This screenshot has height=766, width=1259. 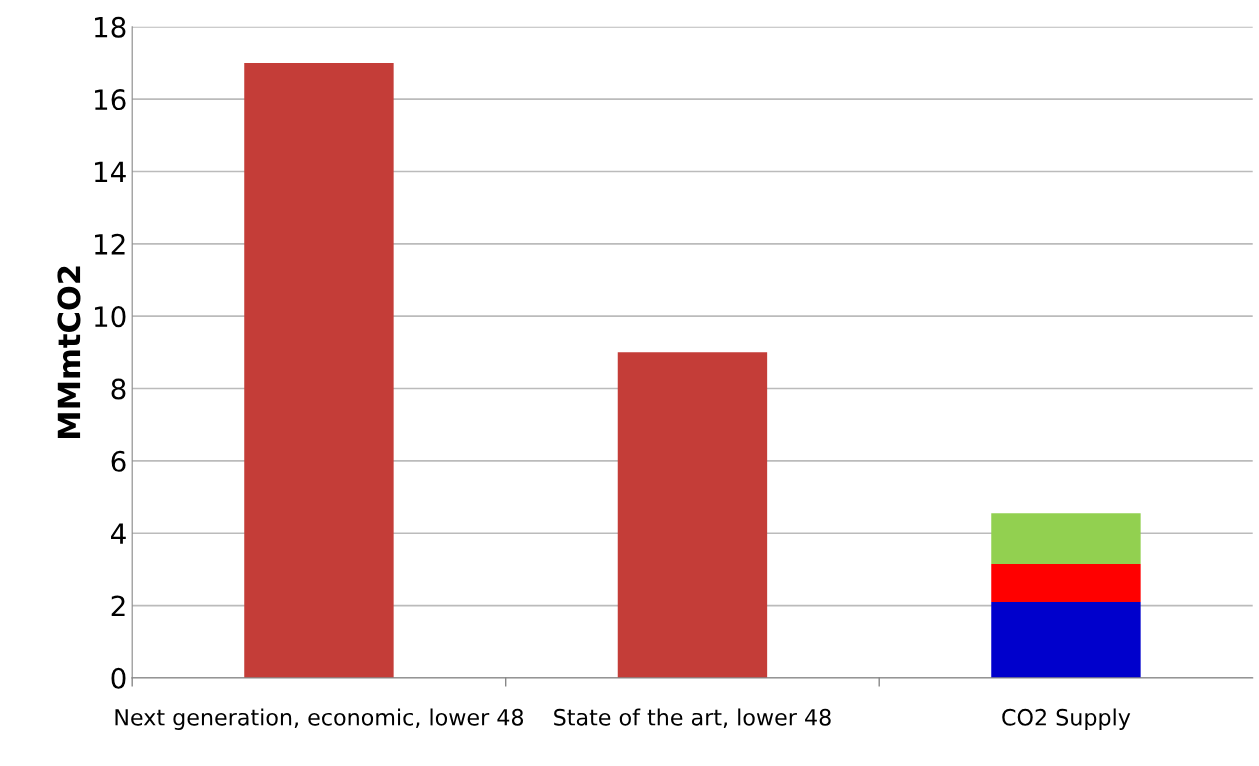 I want to click on y-tick-label: 18, so click(x=110, y=27).